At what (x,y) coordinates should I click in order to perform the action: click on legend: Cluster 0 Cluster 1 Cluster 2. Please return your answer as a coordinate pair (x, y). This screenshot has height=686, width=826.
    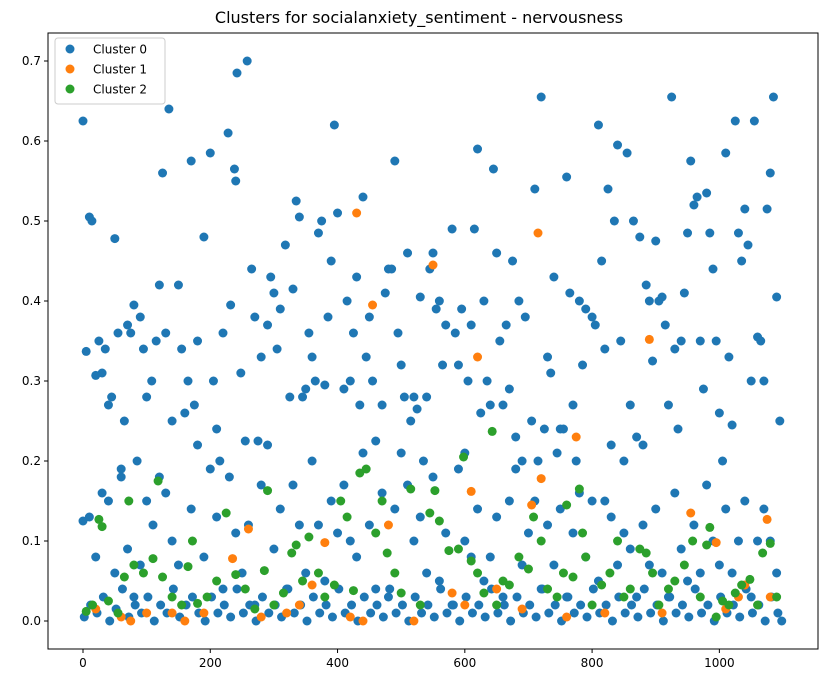
    Looking at the image, I should click on (110, 71).